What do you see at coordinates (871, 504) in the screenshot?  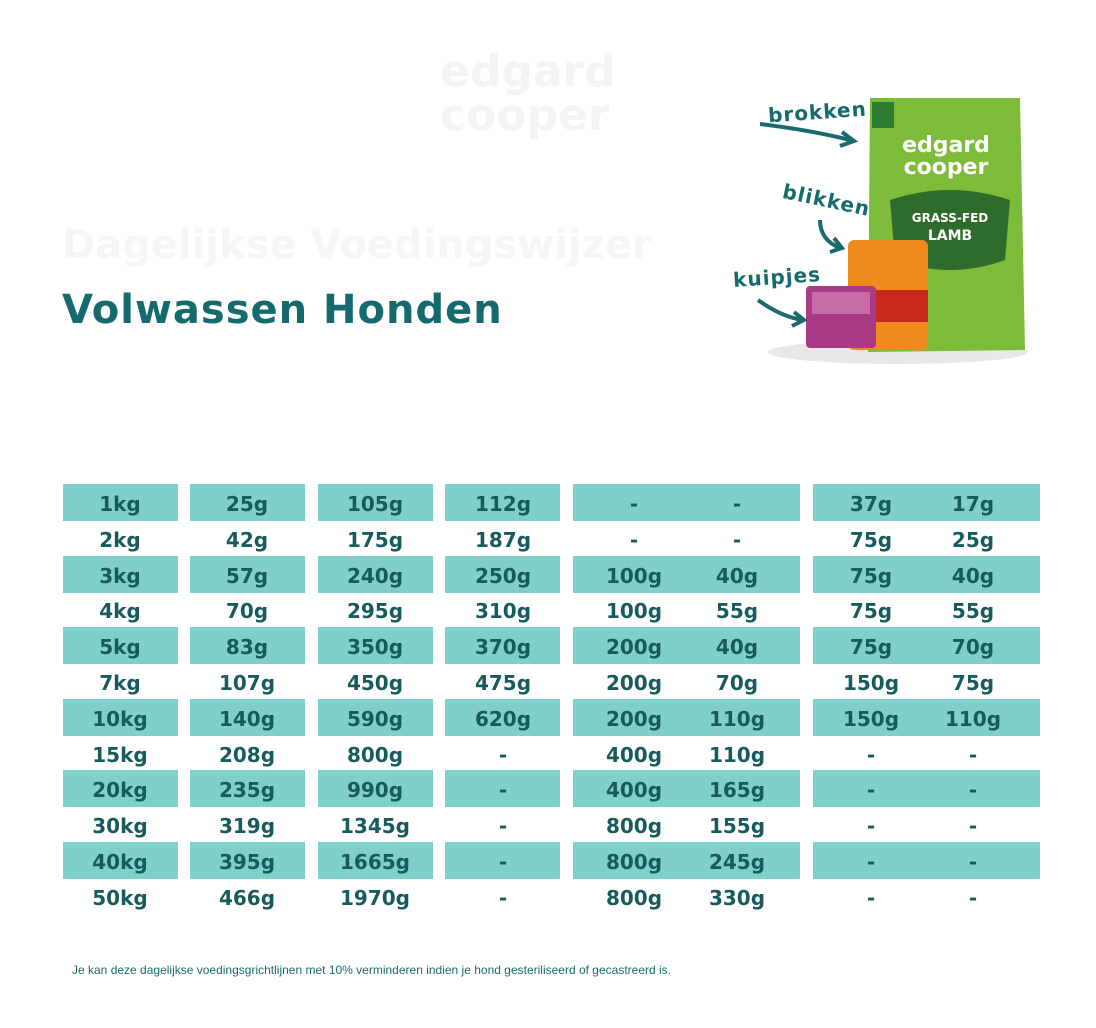 I see `table-cell: 37g` at bounding box center [871, 504].